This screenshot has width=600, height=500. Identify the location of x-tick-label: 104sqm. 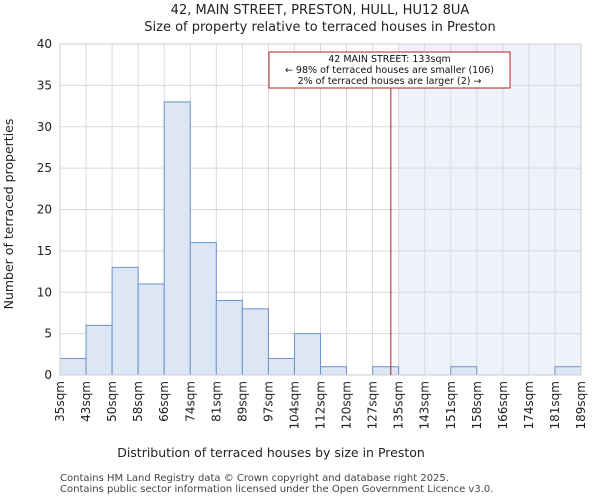
(294, 405).